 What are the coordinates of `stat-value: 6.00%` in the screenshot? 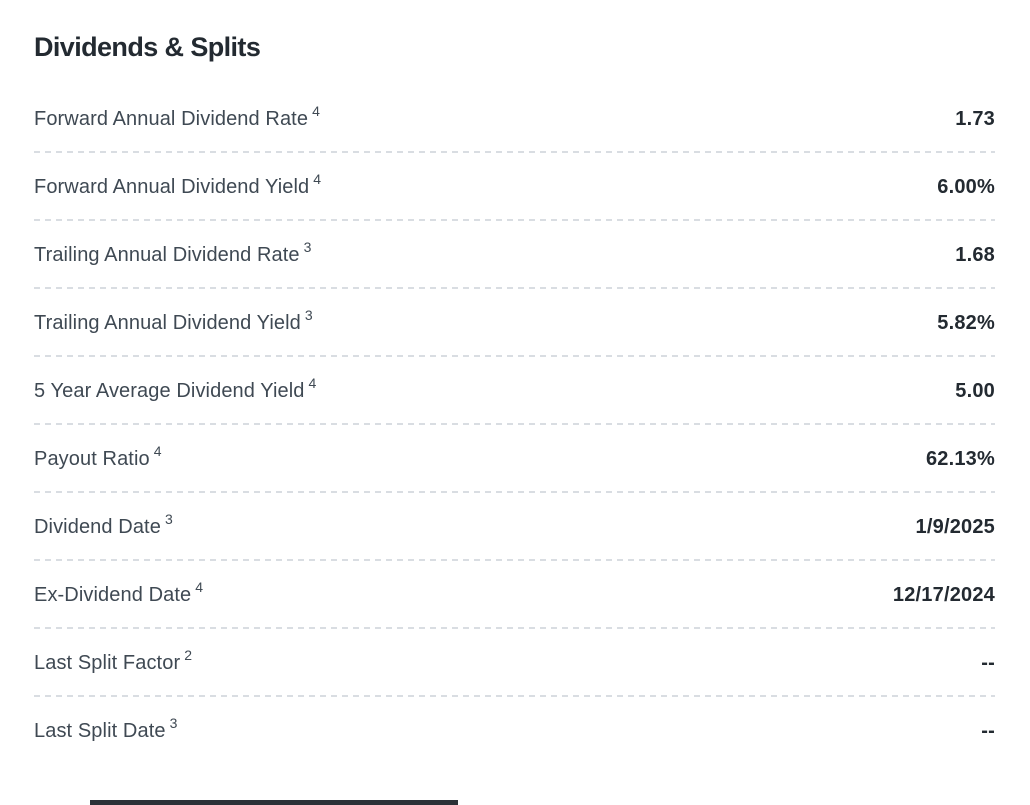 It's located at (966, 186).